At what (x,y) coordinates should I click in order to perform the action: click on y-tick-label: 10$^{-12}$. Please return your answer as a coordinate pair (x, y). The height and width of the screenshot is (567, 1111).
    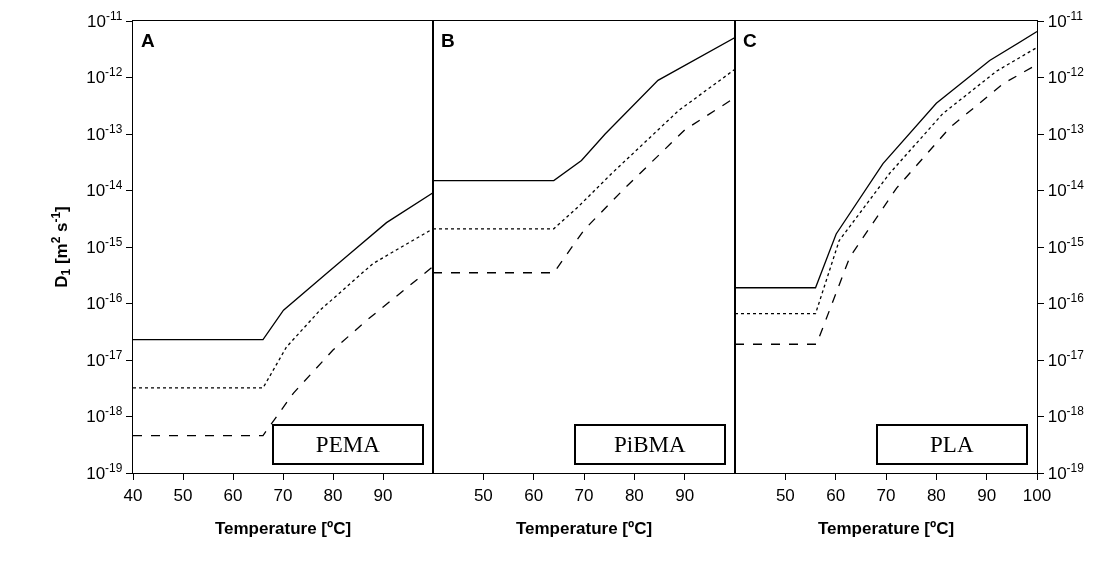
    Looking at the image, I should click on (104, 76).